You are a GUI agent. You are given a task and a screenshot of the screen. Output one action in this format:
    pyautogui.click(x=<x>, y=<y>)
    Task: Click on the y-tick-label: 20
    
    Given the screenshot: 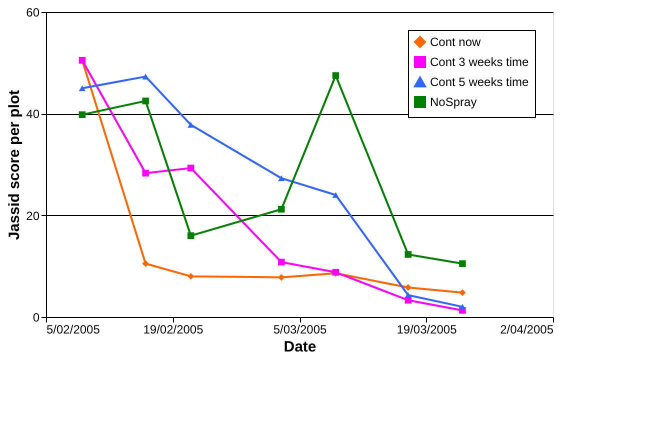 What is the action you would take?
    pyautogui.click(x=33, y=215)
    